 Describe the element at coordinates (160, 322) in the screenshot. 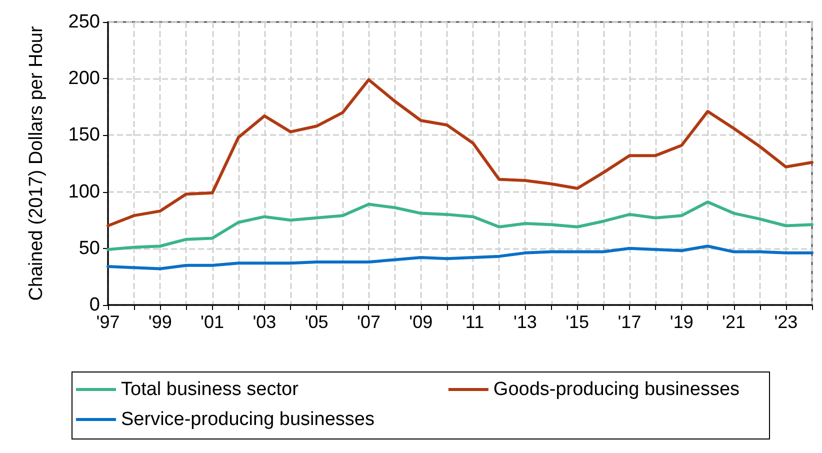

I see `x-tick-label: '99` at that location.